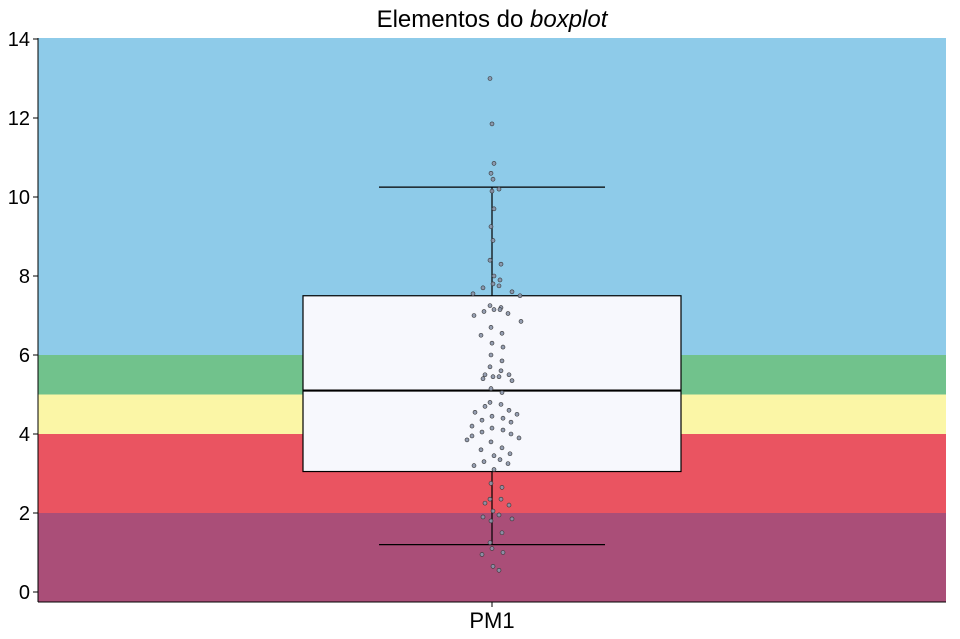  What do you see at coordinates (24, 435) in the screenshot?
I see `y-tick-label: 4` at bounding box center [24, 435].